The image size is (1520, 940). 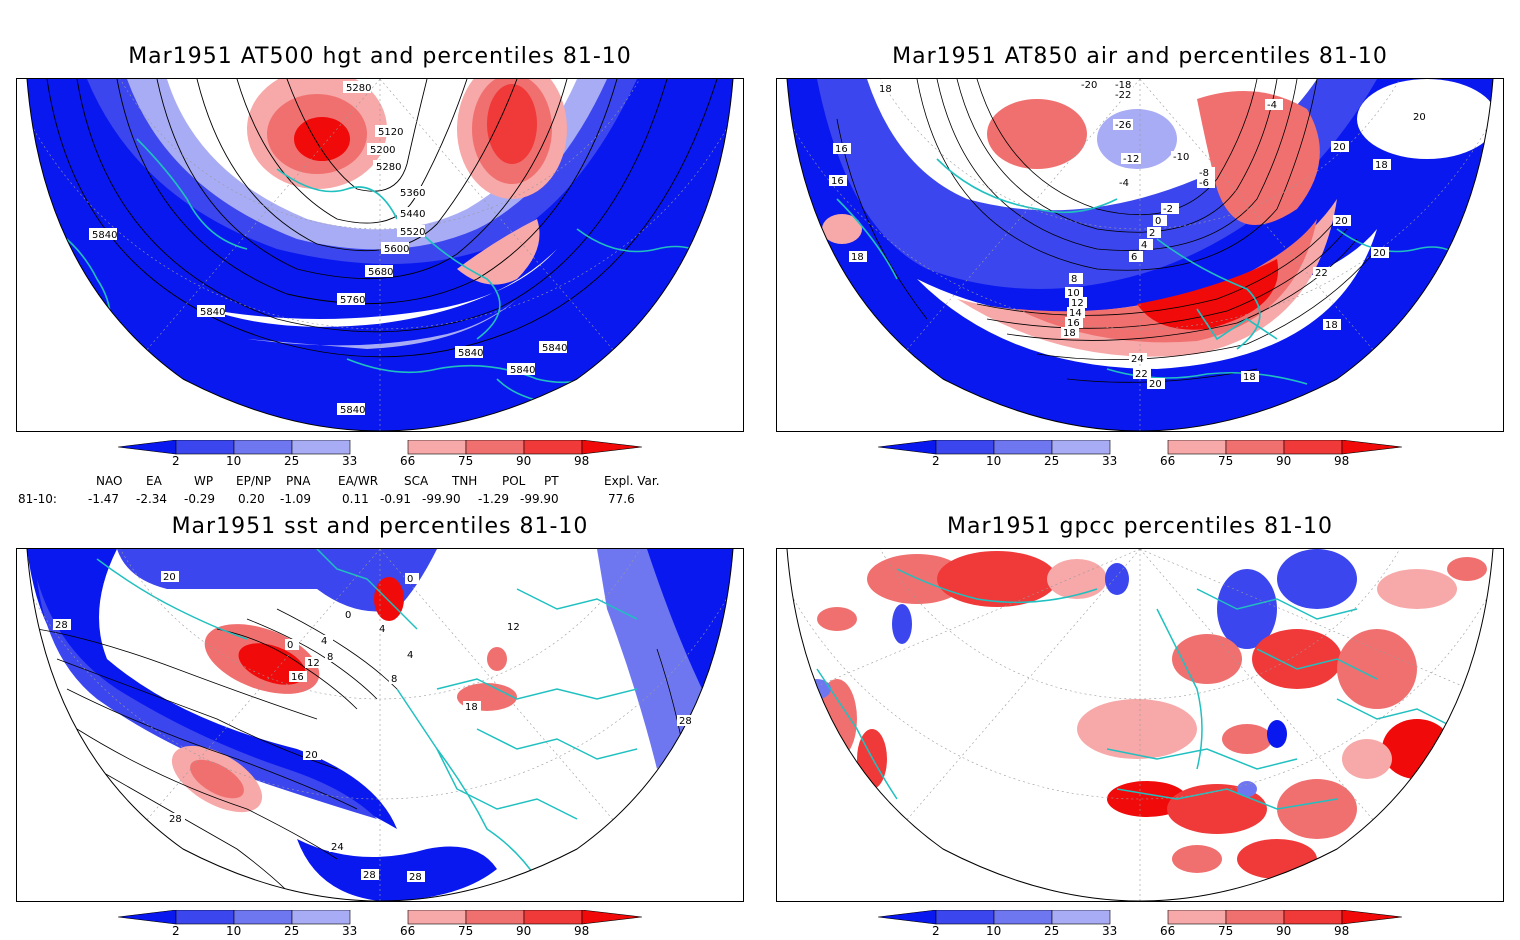 I want to click on svg-text: 28, so click(x=175, y=819).